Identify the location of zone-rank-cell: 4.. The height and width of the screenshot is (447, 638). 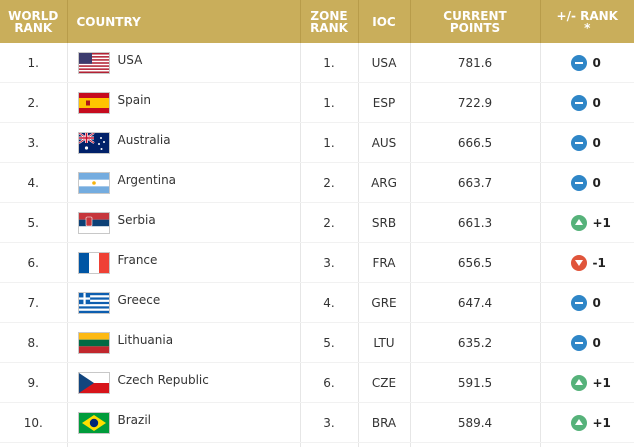
(329, 303).